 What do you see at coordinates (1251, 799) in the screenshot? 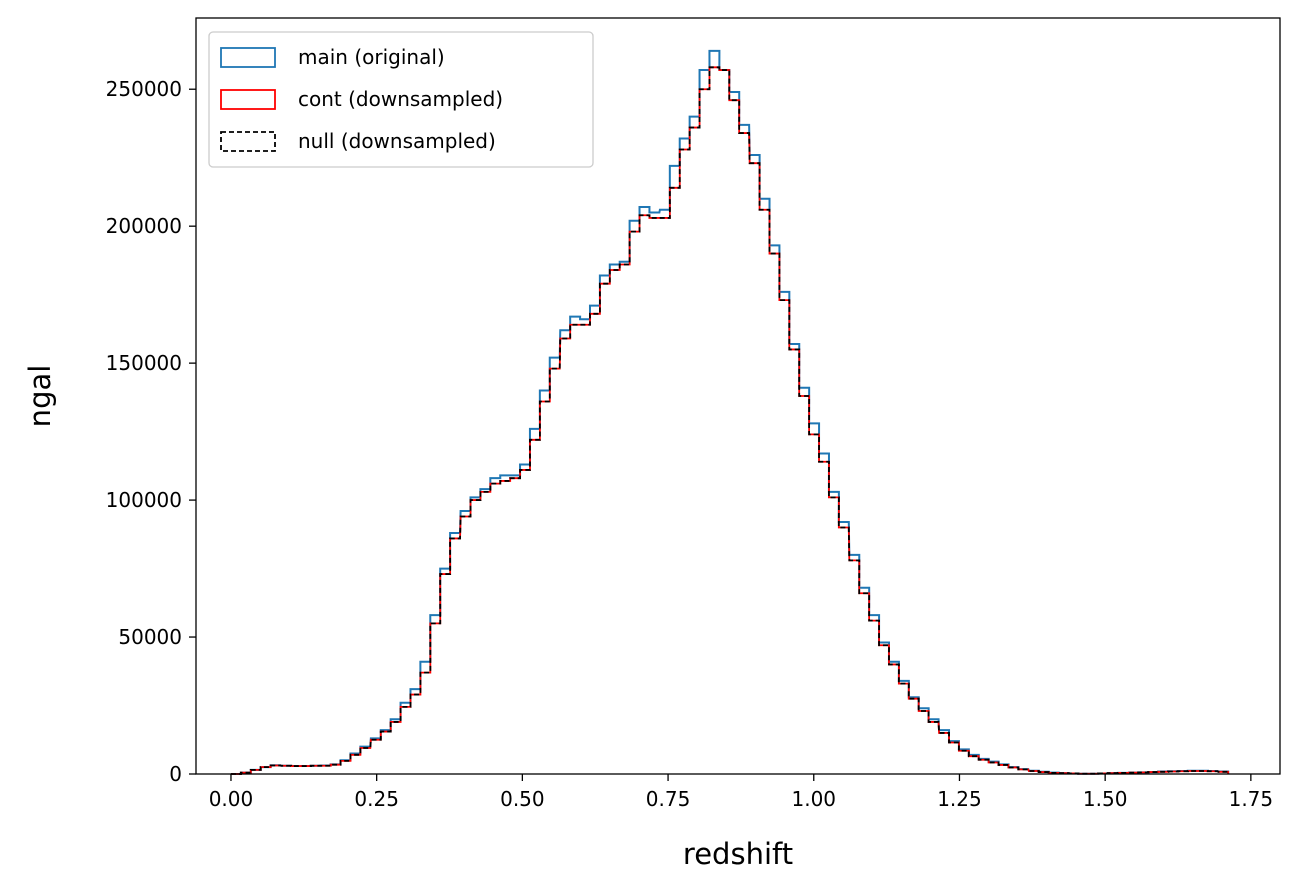
I see `x-tick-label: 1.75` at bounding box center [1251, 799].